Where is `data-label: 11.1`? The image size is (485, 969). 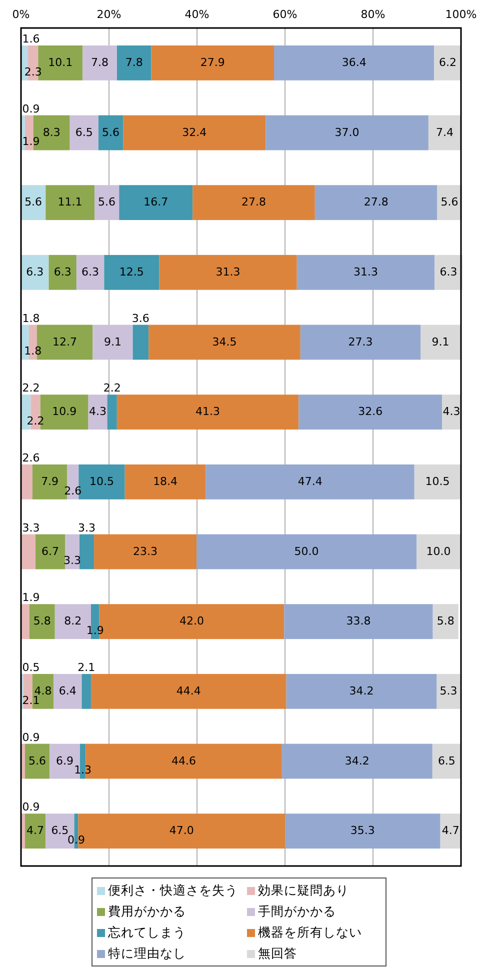 data-label: 11.1 is located at coordinates (70, 202).